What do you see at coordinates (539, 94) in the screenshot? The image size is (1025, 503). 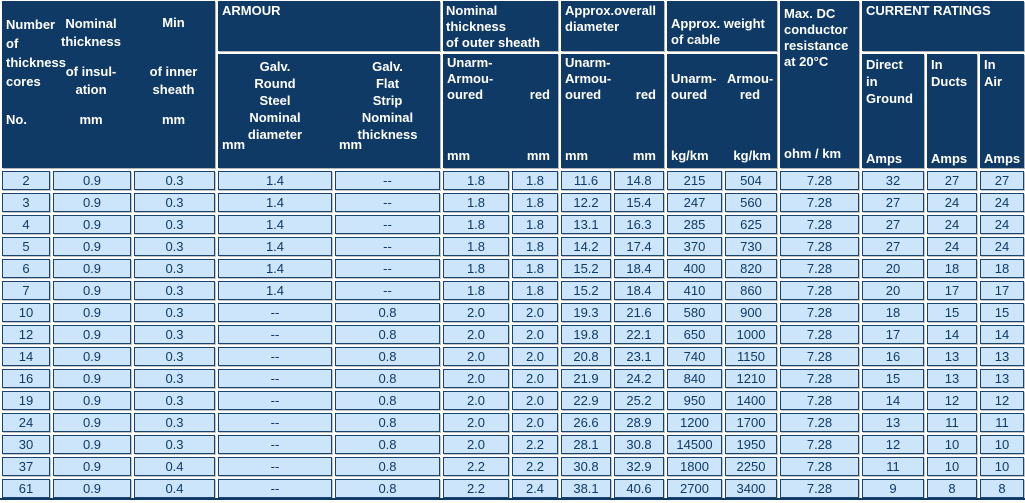 I see `header-outer-sheath-right: red` at bounding box center [539, 94].